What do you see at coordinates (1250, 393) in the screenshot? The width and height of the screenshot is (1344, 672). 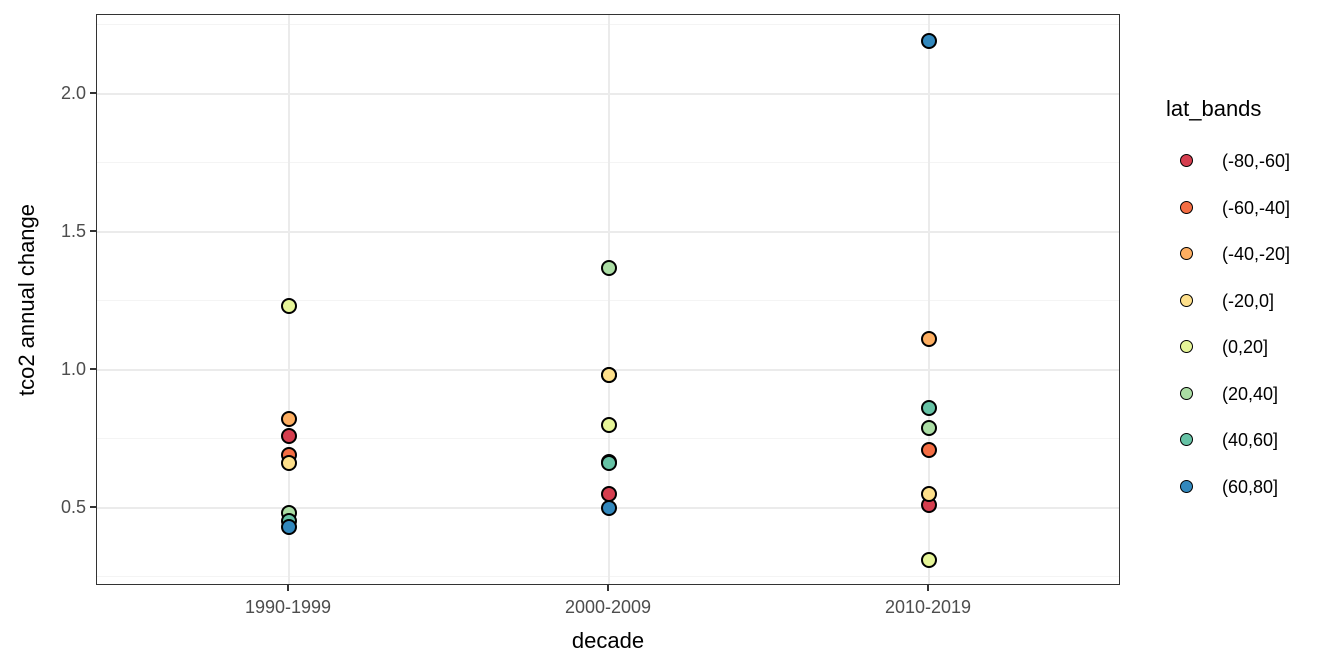 I see `legend-item-label: (20,40]` at bounding box center [1250, 393].